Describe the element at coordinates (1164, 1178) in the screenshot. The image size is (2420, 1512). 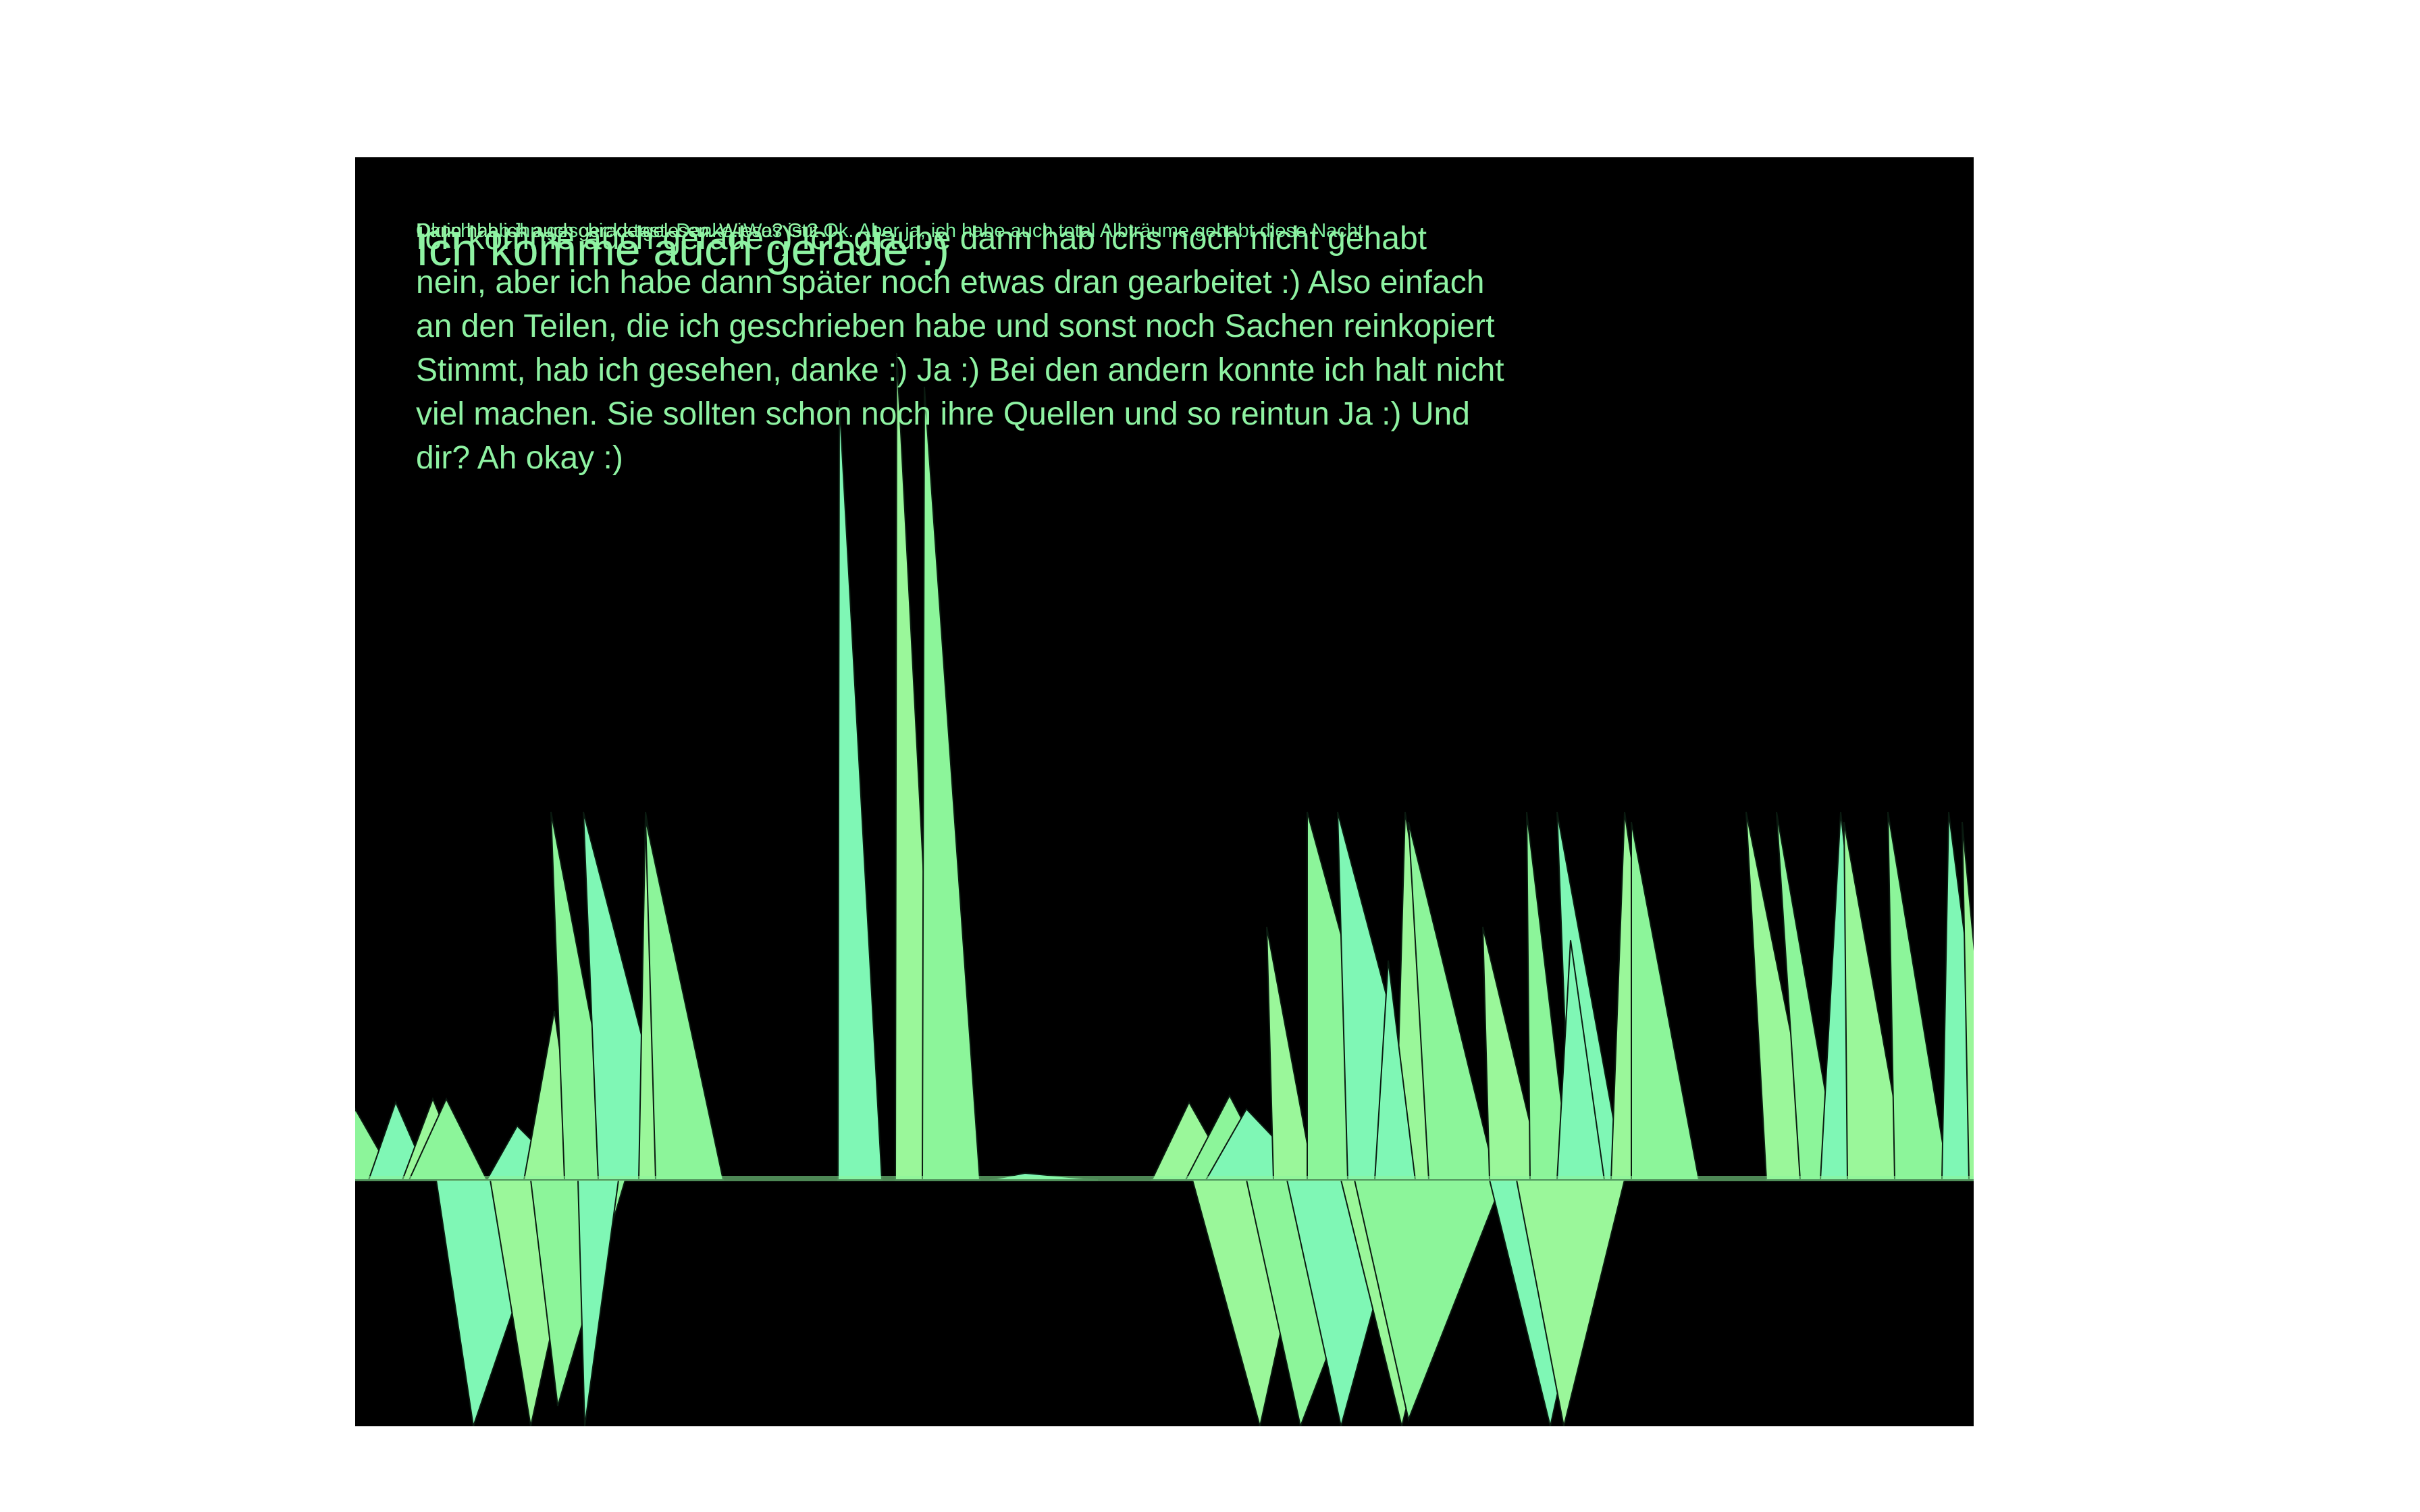
I see `baseline-strip` at that location.